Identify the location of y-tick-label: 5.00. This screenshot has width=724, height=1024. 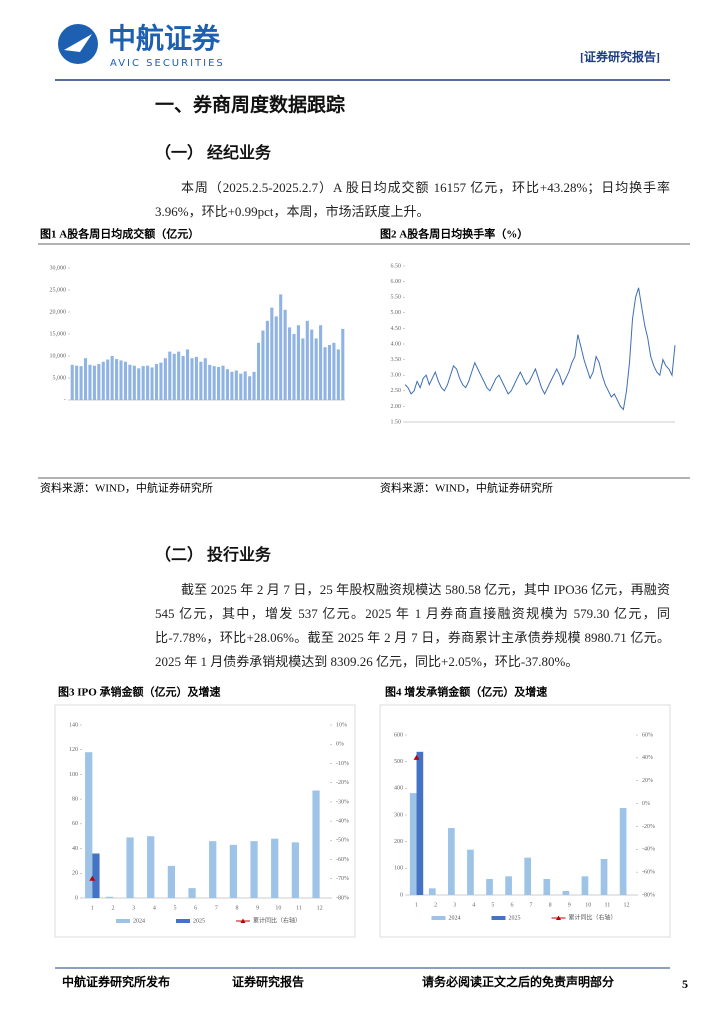
(396, 313).